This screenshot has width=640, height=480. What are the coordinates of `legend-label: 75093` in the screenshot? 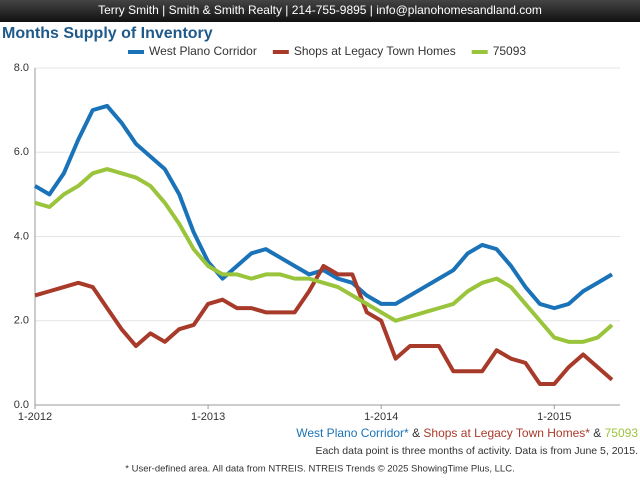 It's located at (510, 51).